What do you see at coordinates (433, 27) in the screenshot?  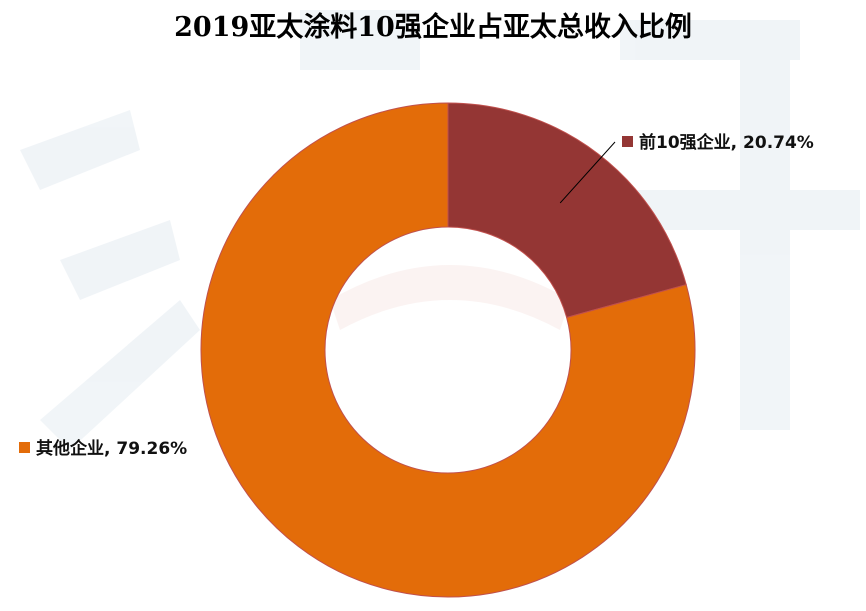 I see `chart-title: 2019亚太涂料10强企业占亚太总收入比例` at bounding box center [433, 27].